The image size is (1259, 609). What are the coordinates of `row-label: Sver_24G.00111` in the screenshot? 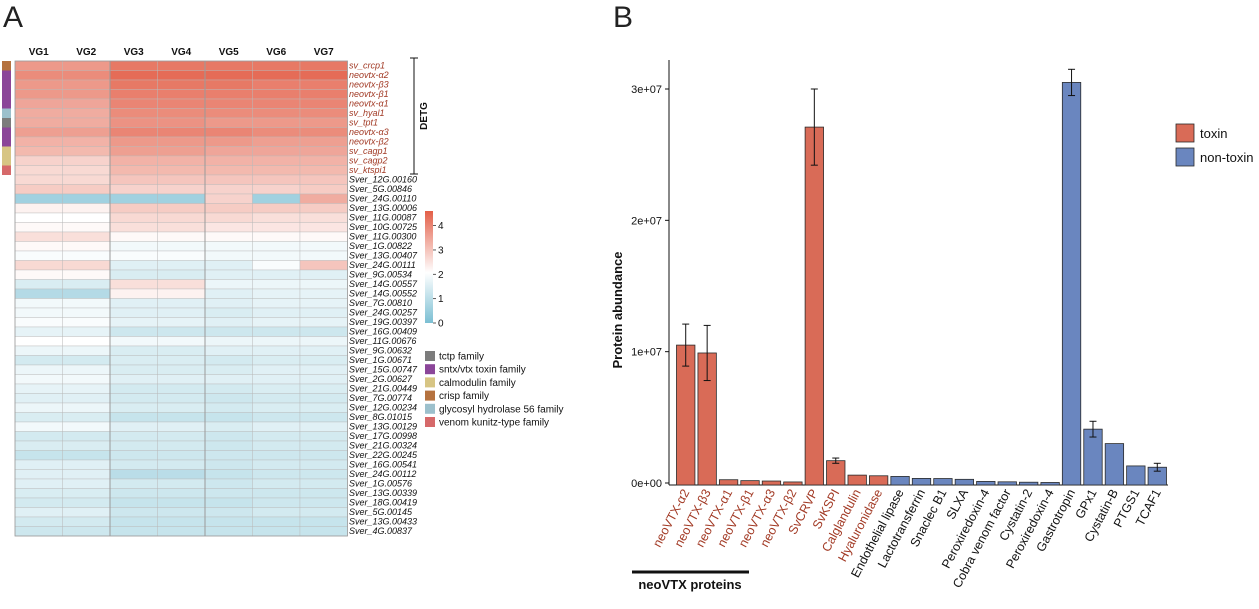 It's located at (382, 265).